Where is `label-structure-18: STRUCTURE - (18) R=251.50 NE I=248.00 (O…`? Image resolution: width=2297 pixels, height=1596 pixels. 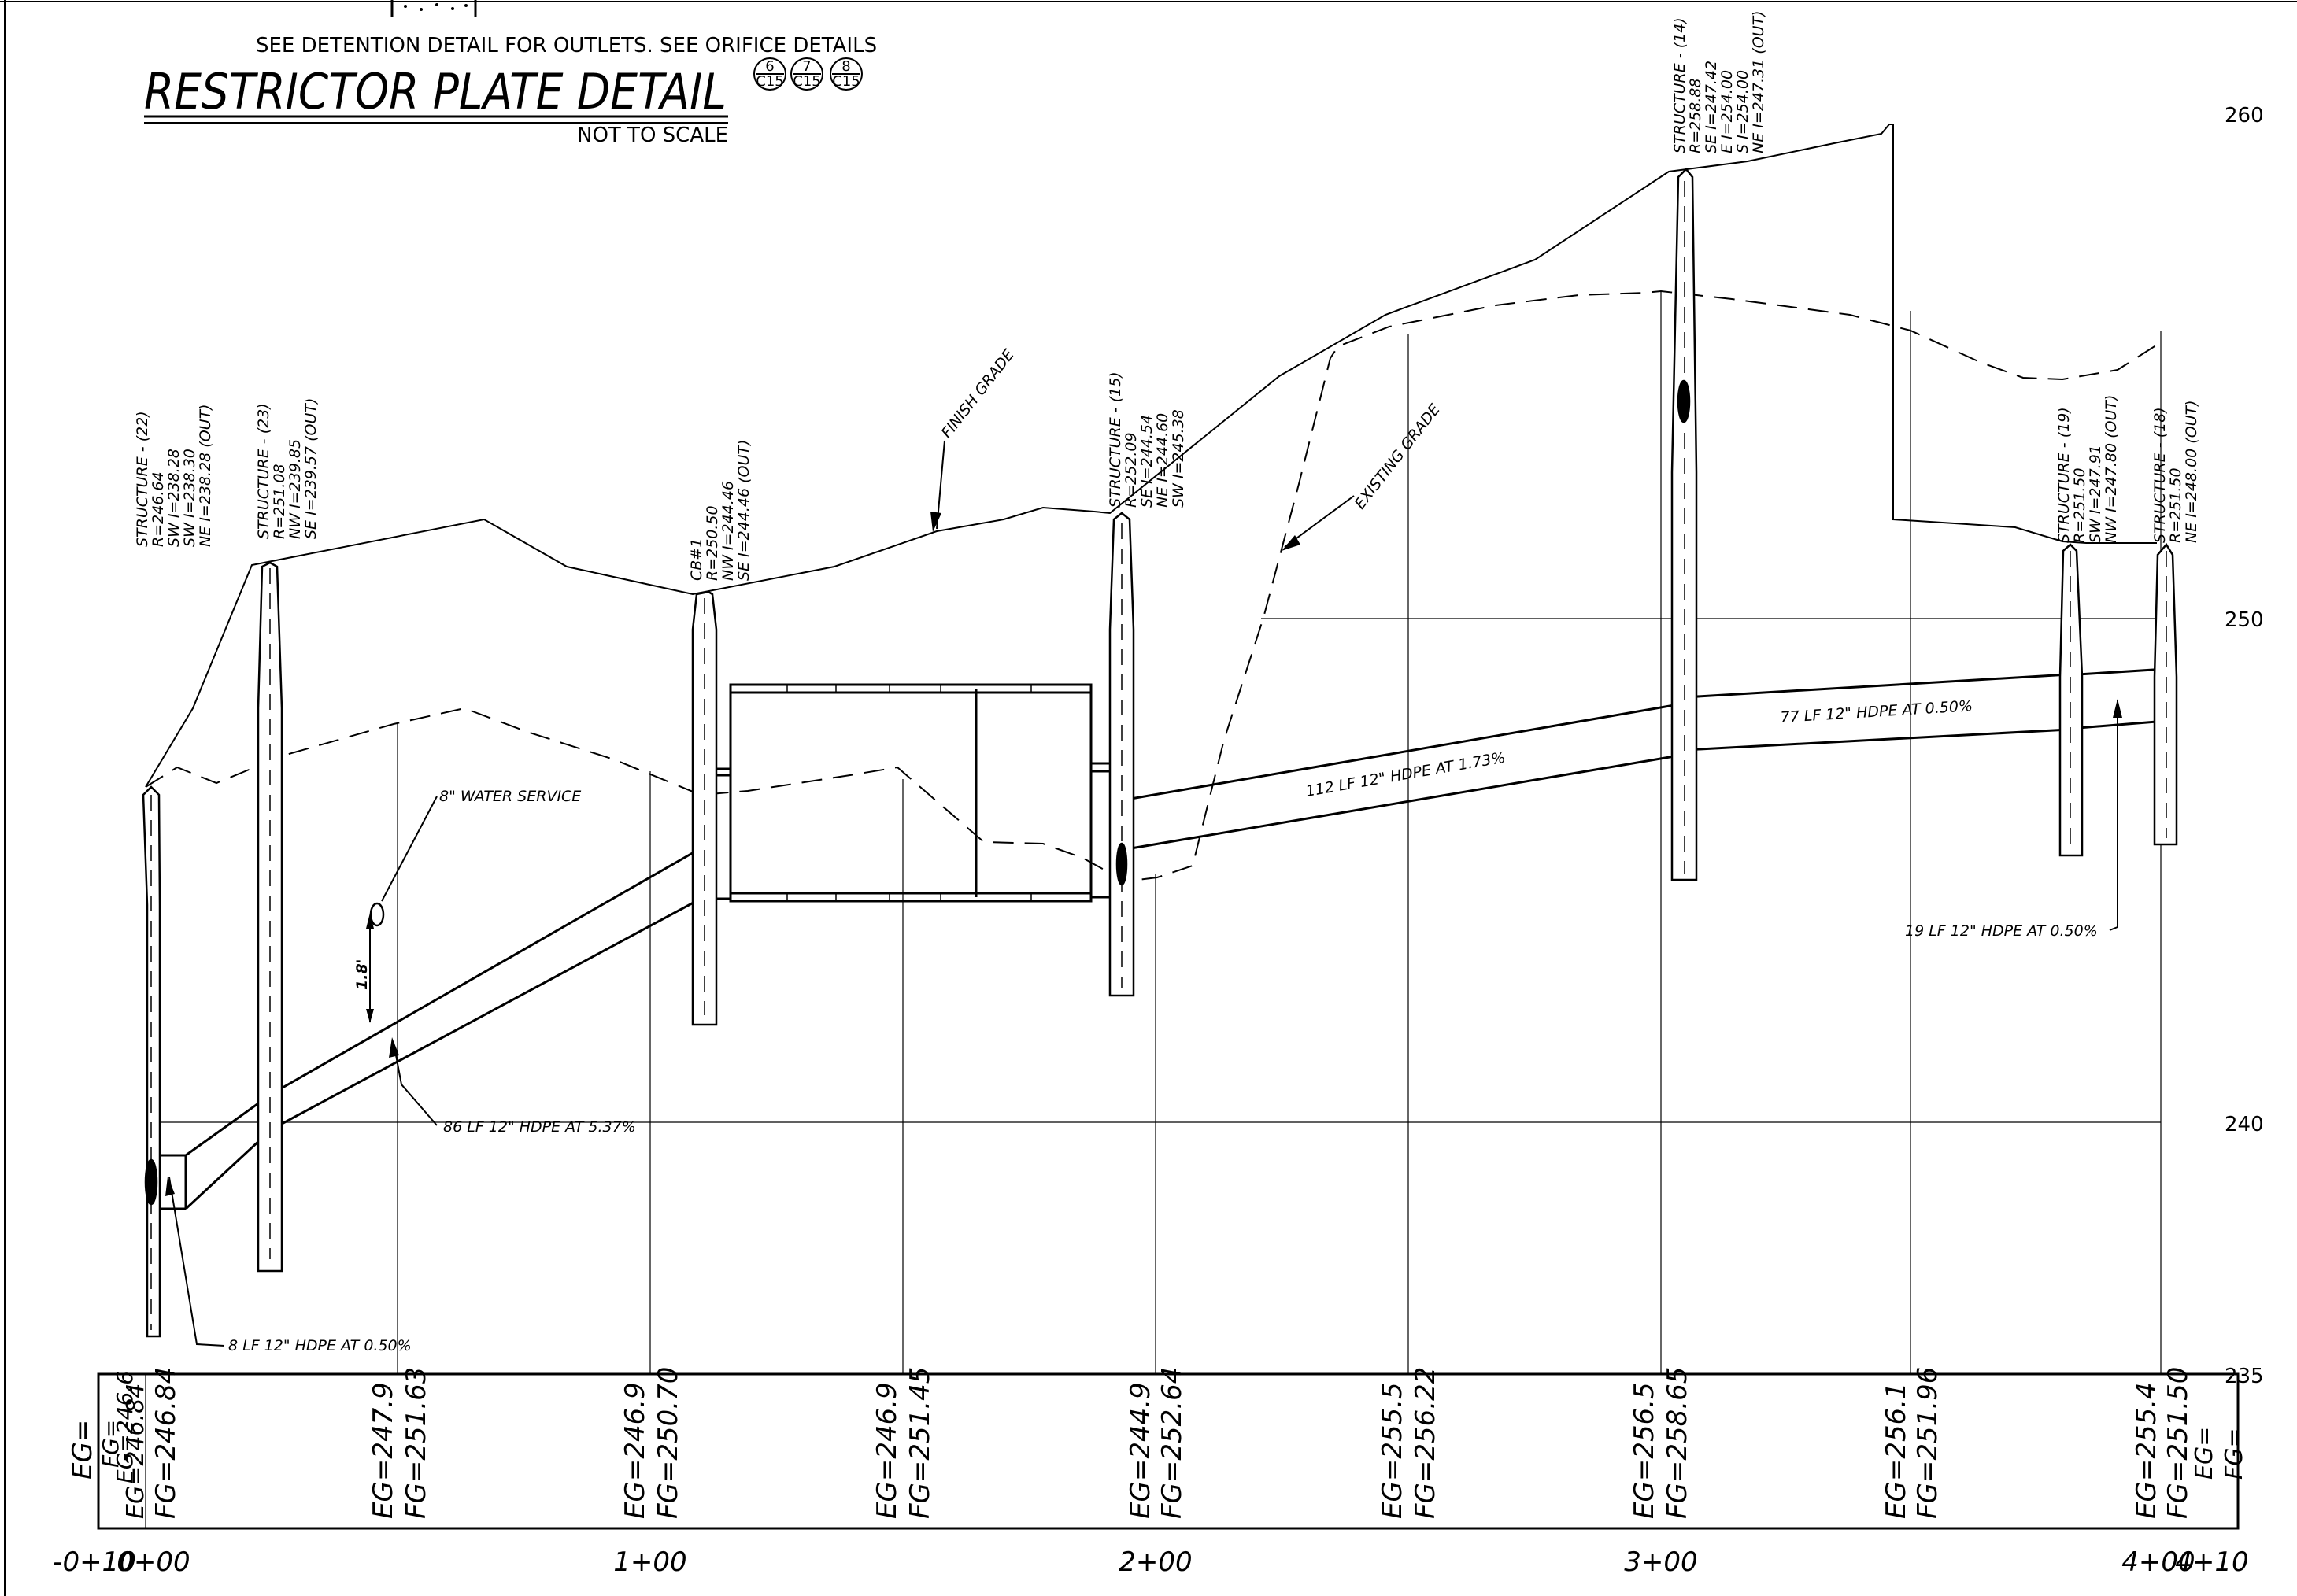
label-structure-18: STRUCTURE - (18) R=251.50 NE I=248.00 (O… is located at coordinates (2175, 471).